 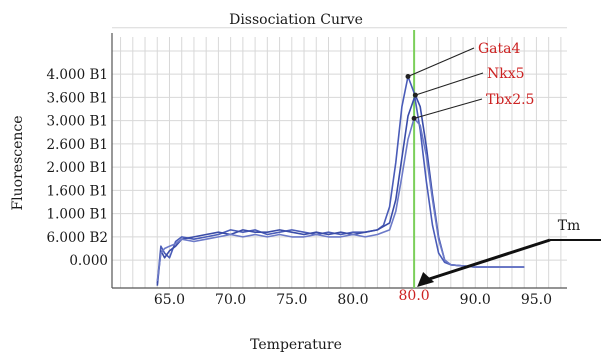 I want to click on x-axis-label: Temperature, so click(x=296, y=345).